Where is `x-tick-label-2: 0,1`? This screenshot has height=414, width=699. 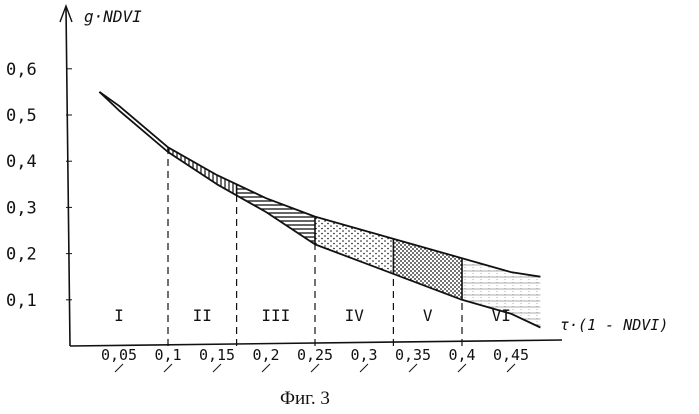 x-tick-label-2: 0,1 is located at coordinates (167, 355).